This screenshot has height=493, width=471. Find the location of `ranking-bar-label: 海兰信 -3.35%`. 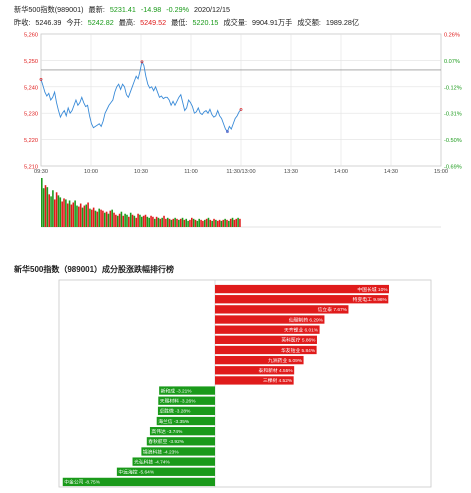

ranking-bar-label: 海兰信 -3.35% is located at coordinates (174, 421).